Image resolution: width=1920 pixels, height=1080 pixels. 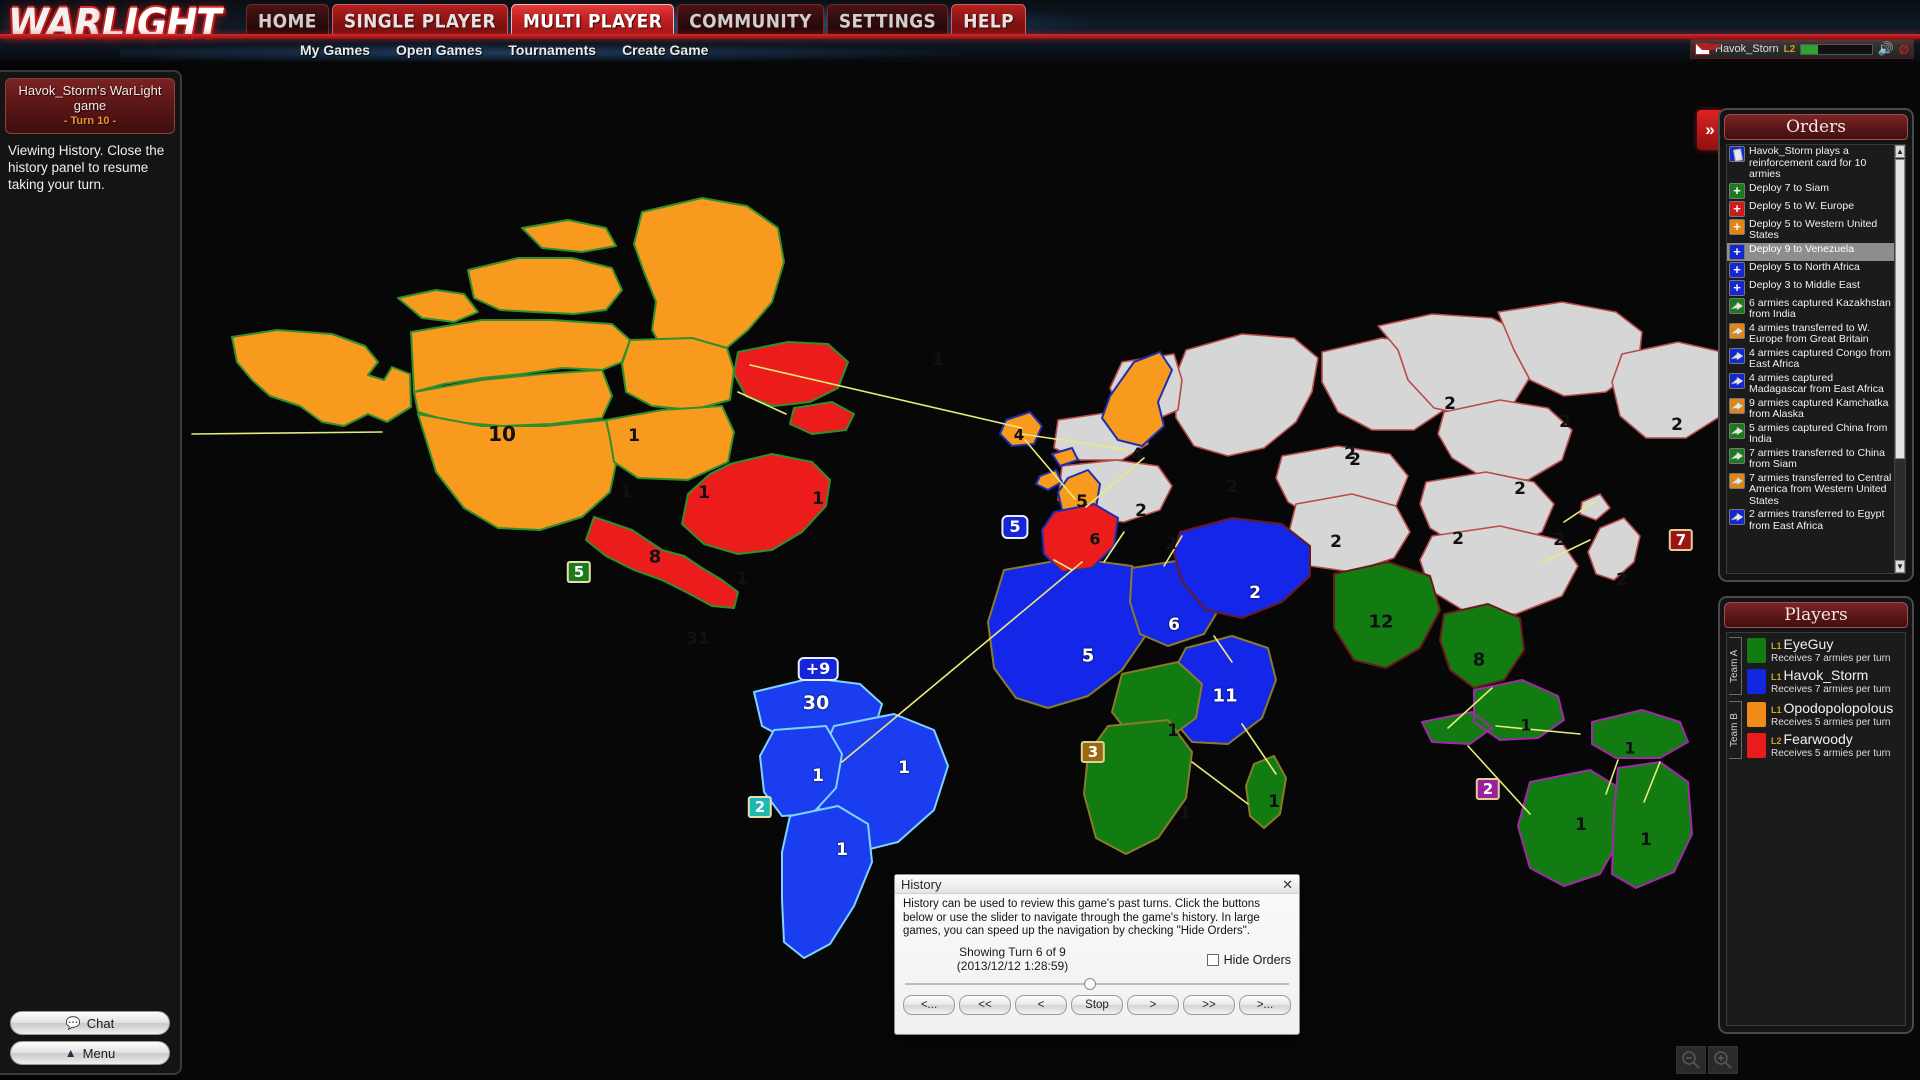 What do you see at coordinates (1810, 270) in the screenshot?
I see `order-row: + Deploy 5 to North Africa` at bounding box center [1810, 270].